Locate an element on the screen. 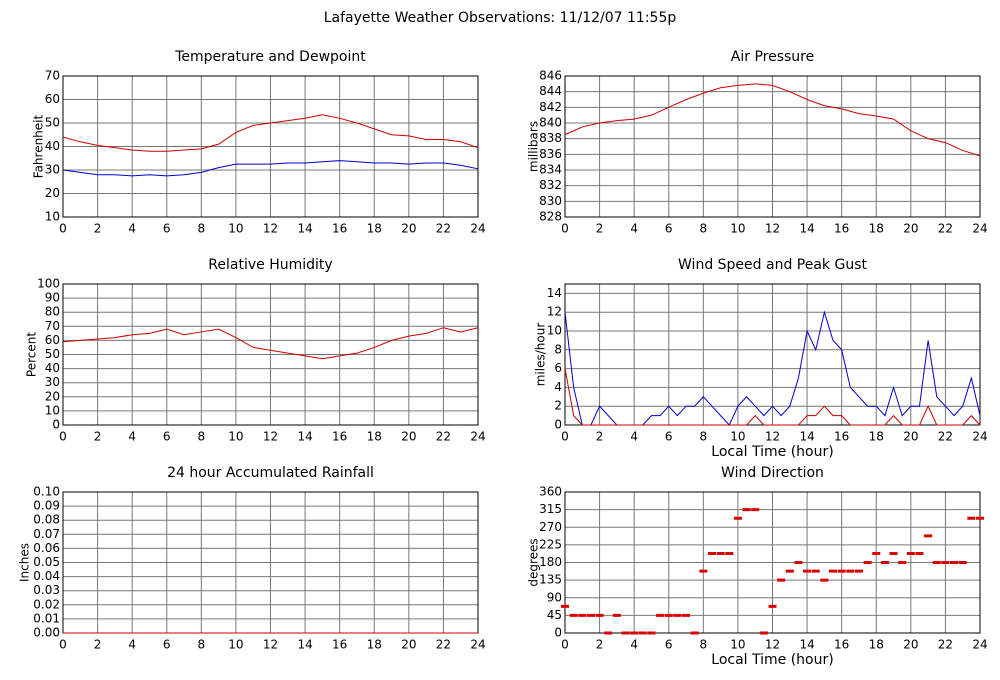 Image resolution: width=1000 pixels, height=680 pixels. y-tick-label: 0.00 is located at coordinates (46, 633).